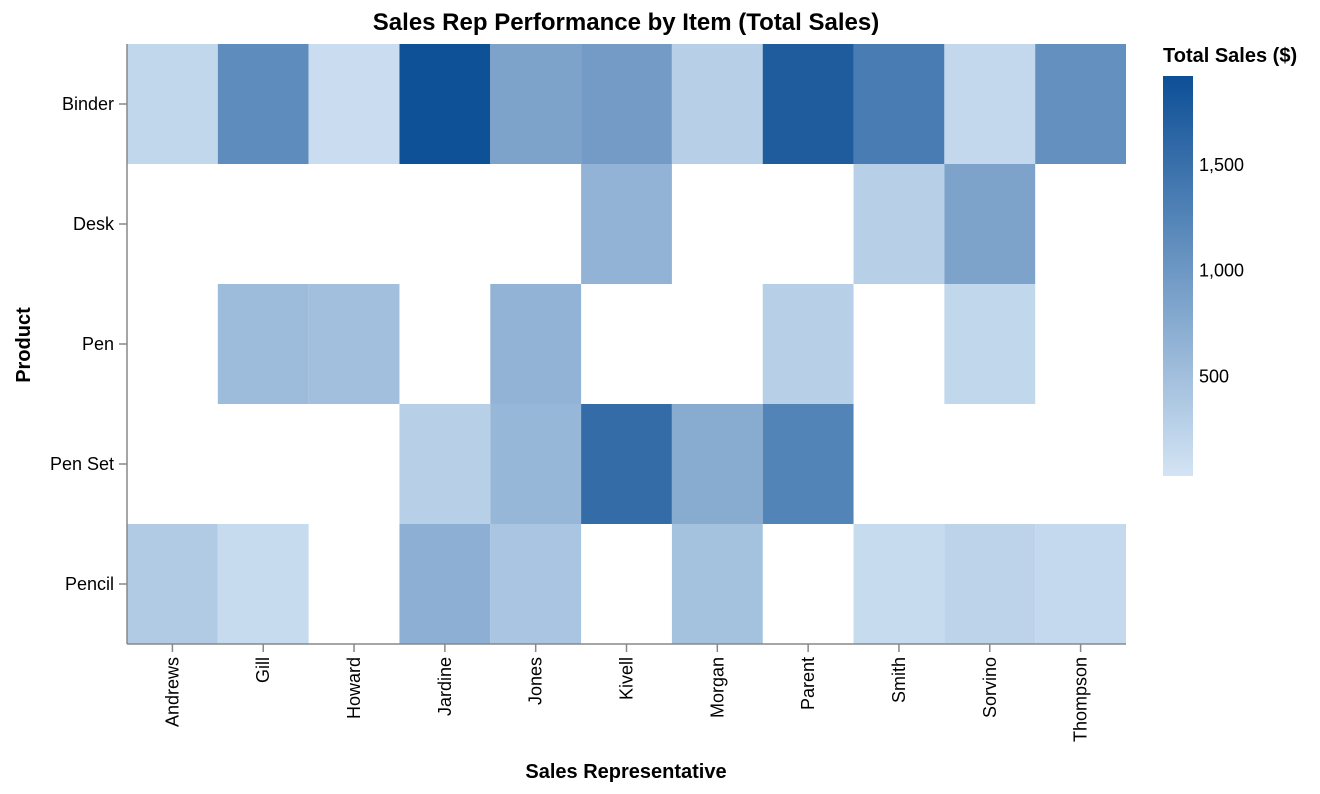 The image size is (1320, 794). Describe the element at coordinates (808, 344) in the screenshot. I see `heatmap-cell-pen-parent` at that location.